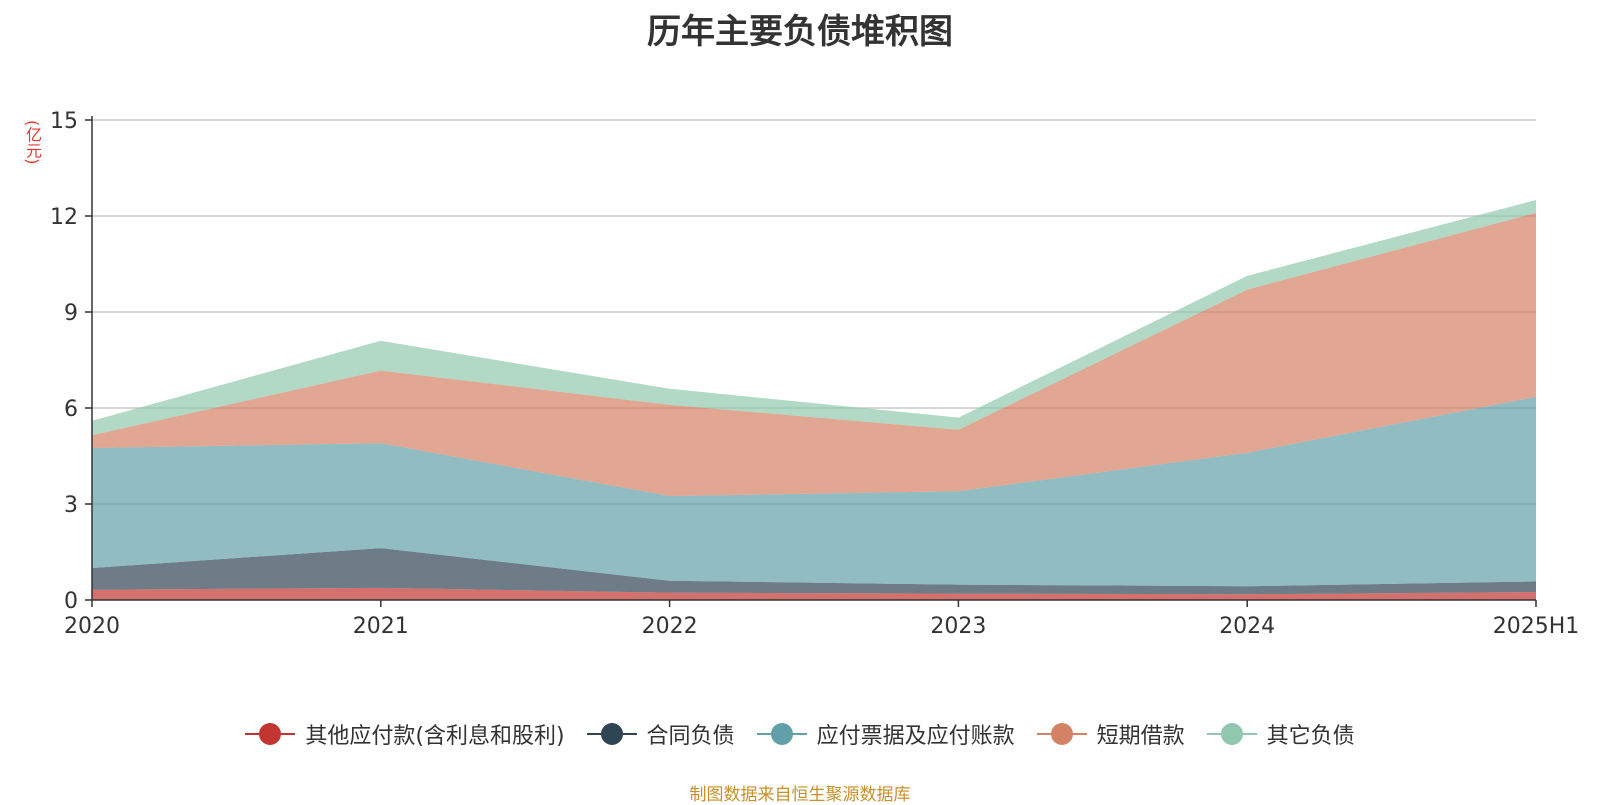  What do you see at coordinates (1140, 736) in the screenshot?
I see `legend-label: 短期借款` at bounding box center [1140, 736].